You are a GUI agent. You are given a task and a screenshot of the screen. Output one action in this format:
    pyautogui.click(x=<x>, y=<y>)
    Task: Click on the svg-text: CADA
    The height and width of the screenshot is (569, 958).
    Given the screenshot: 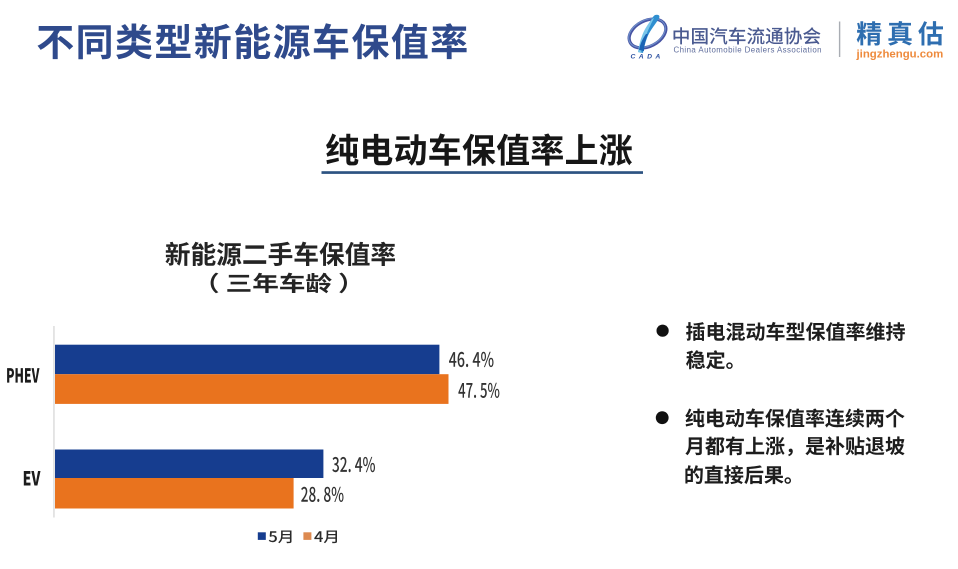 What is the action you would take?
    pyautogui.click(x=647, y=56)
    